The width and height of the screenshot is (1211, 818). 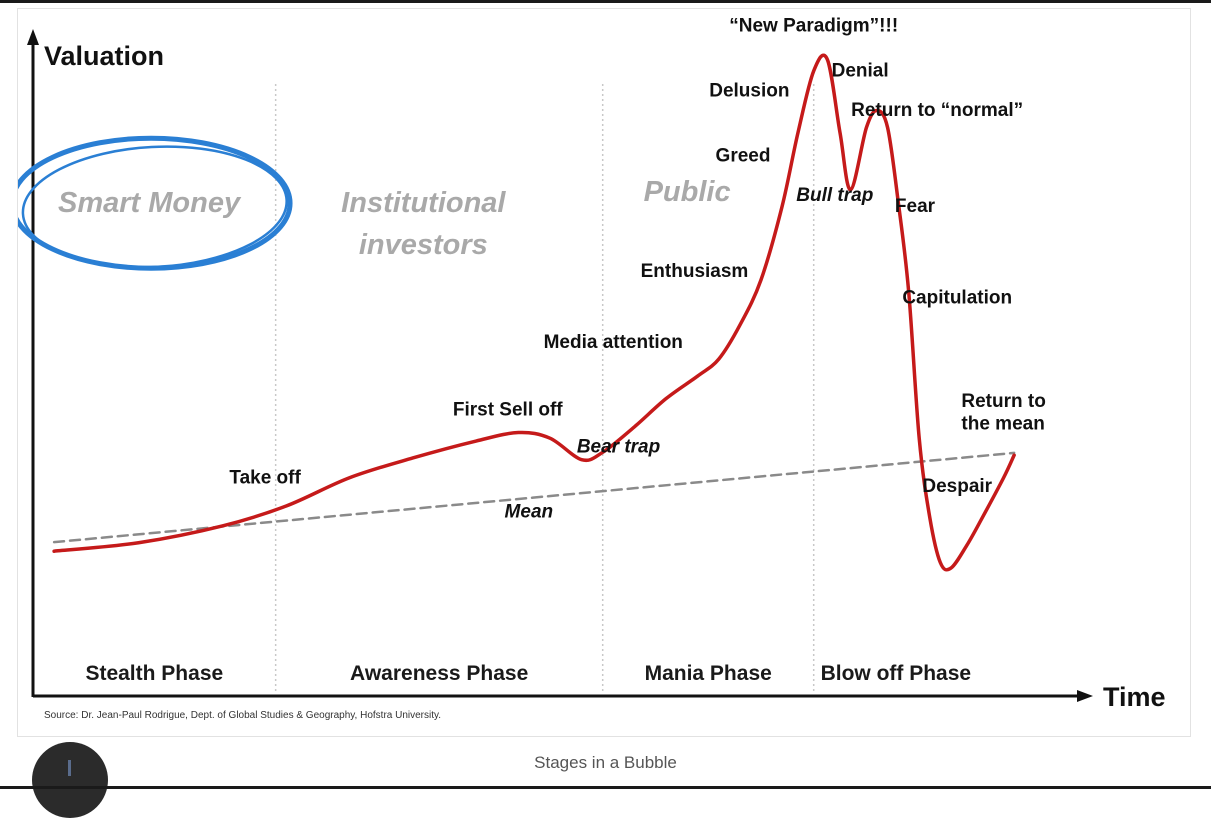 I want to click on phase-label: Awareness Phase, so click(x=439, y=673).